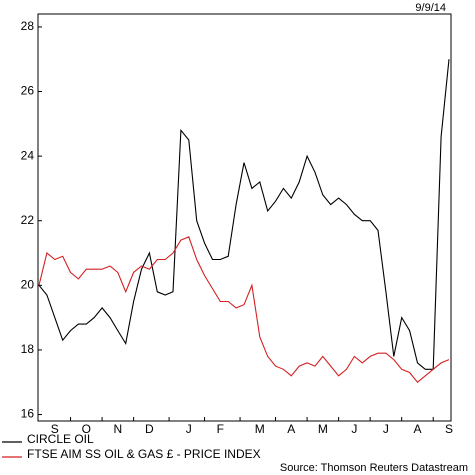 Image resolution: width=475 pixels, height=475 pixels. Describe the element at coordinates (149, 429) in the screenshot. I see `x-tick-label: D` at that location.